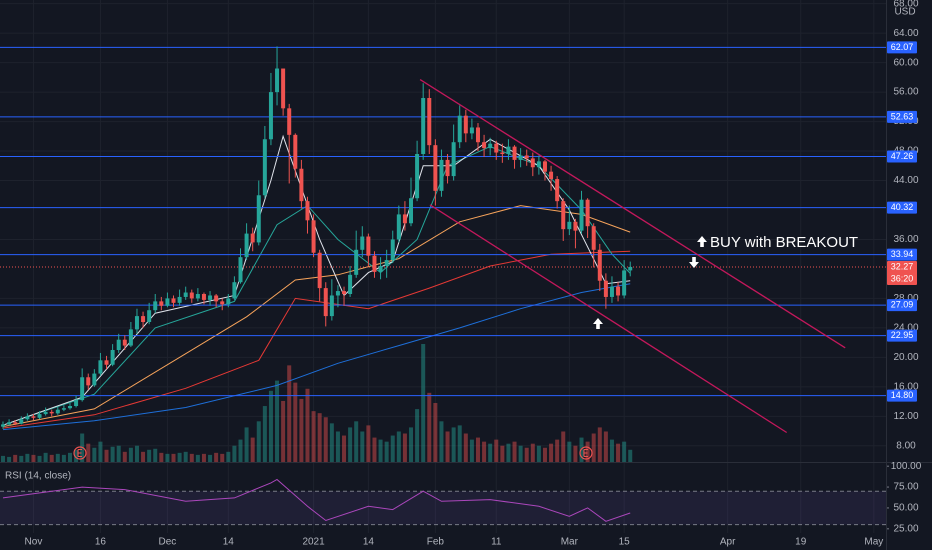 This screenshot has width=932, height=550. Describe the element at coordinates (905, 508) in the screenshot. I see `rsi-tick-label: 50.00` at that location.